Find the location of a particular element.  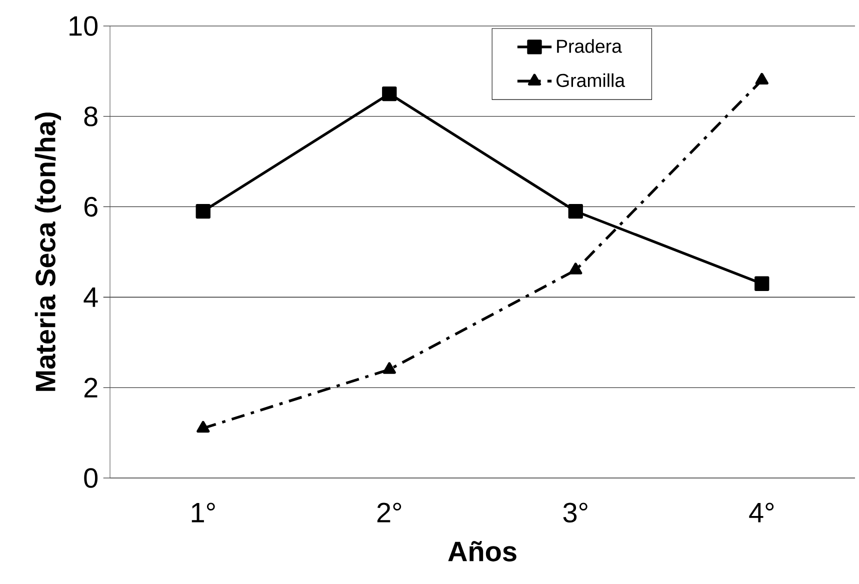

x-axis-title: Años is located at coordinates (482, 551).